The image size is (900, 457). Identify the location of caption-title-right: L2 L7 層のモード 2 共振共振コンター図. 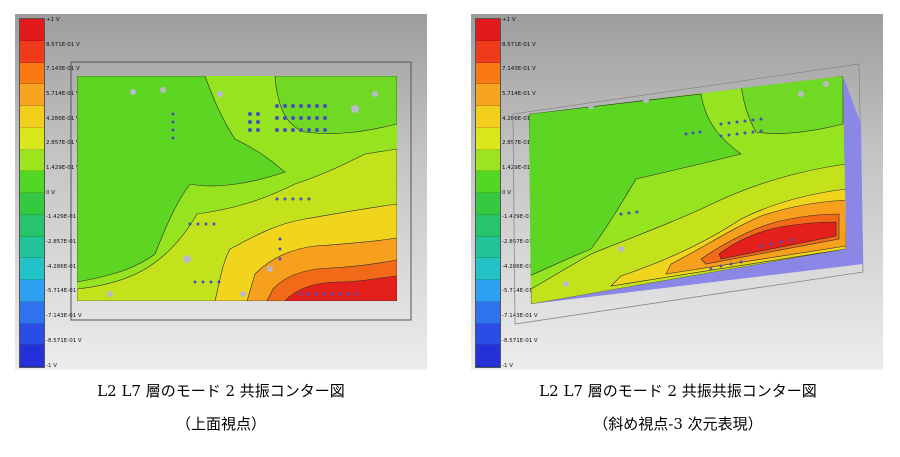
(678, 391).